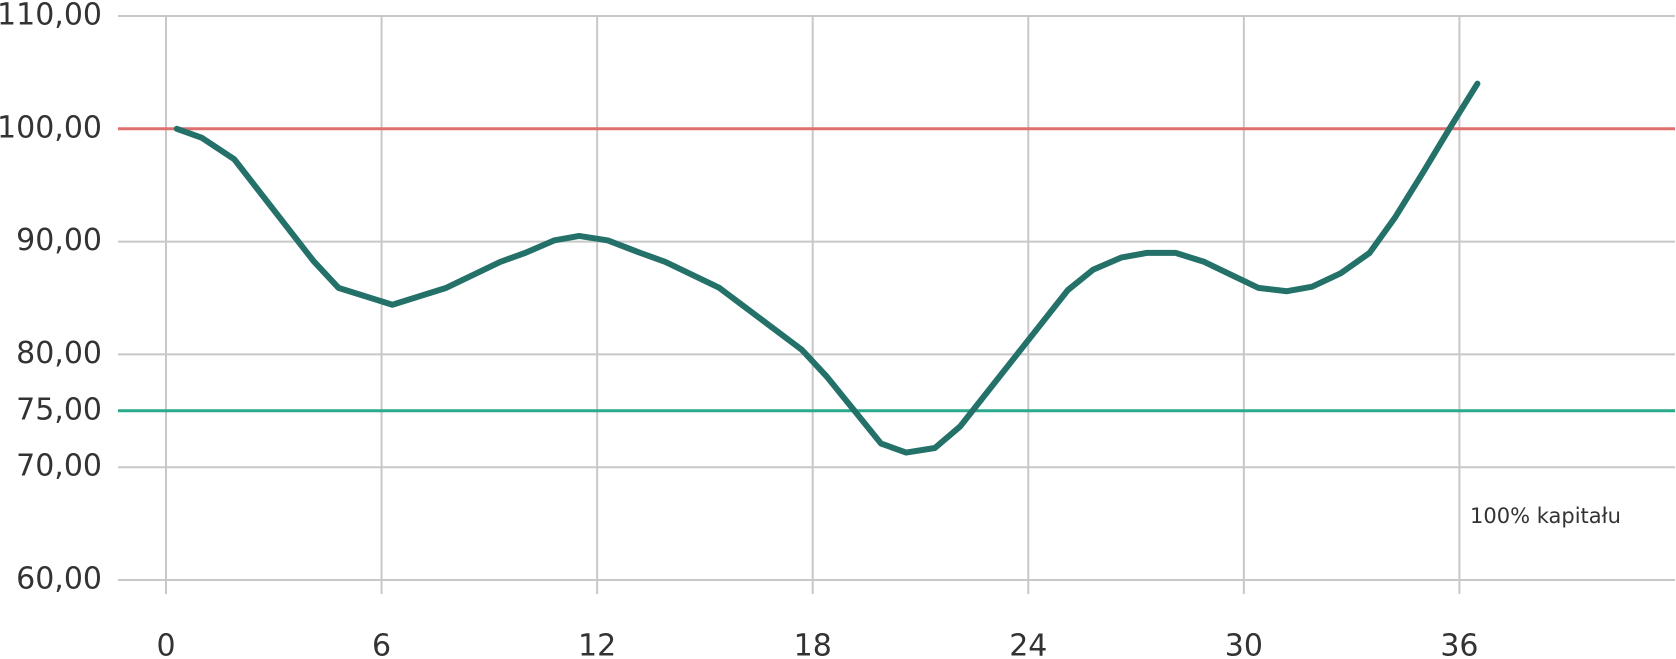 The width and height of the screenshot is (1676, 659). What do you see at coordinates (51, 127) in the screenshot?
I see `y-tick-label: 100,00` at bounding box center [51, 127].